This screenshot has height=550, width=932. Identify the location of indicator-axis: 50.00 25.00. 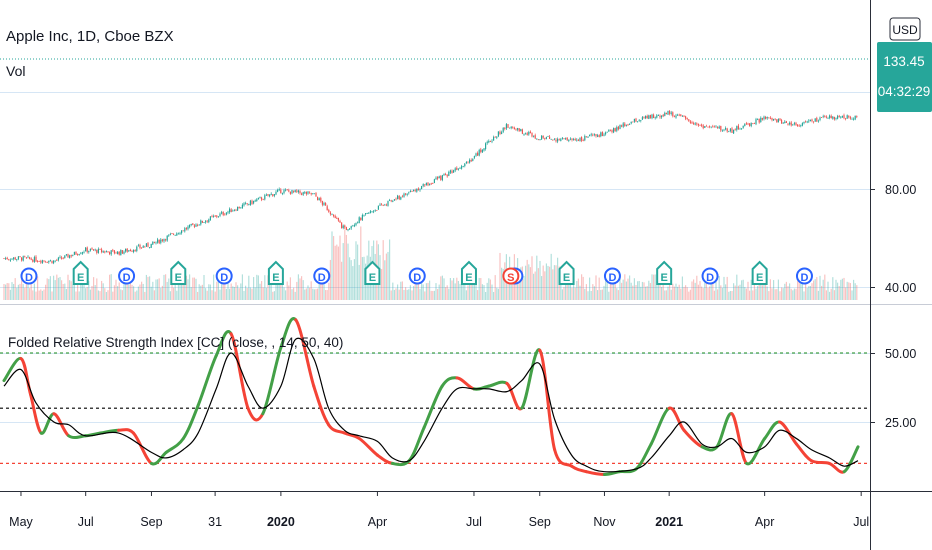
(893, 388).